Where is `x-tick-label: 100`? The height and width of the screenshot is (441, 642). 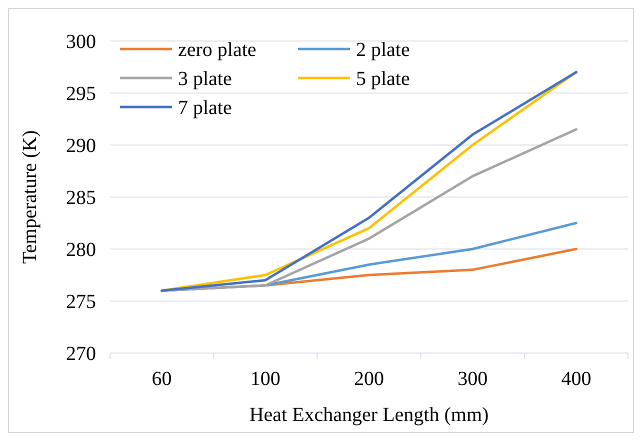 x-tick-label: 100 is located at coordinates (265, 379).